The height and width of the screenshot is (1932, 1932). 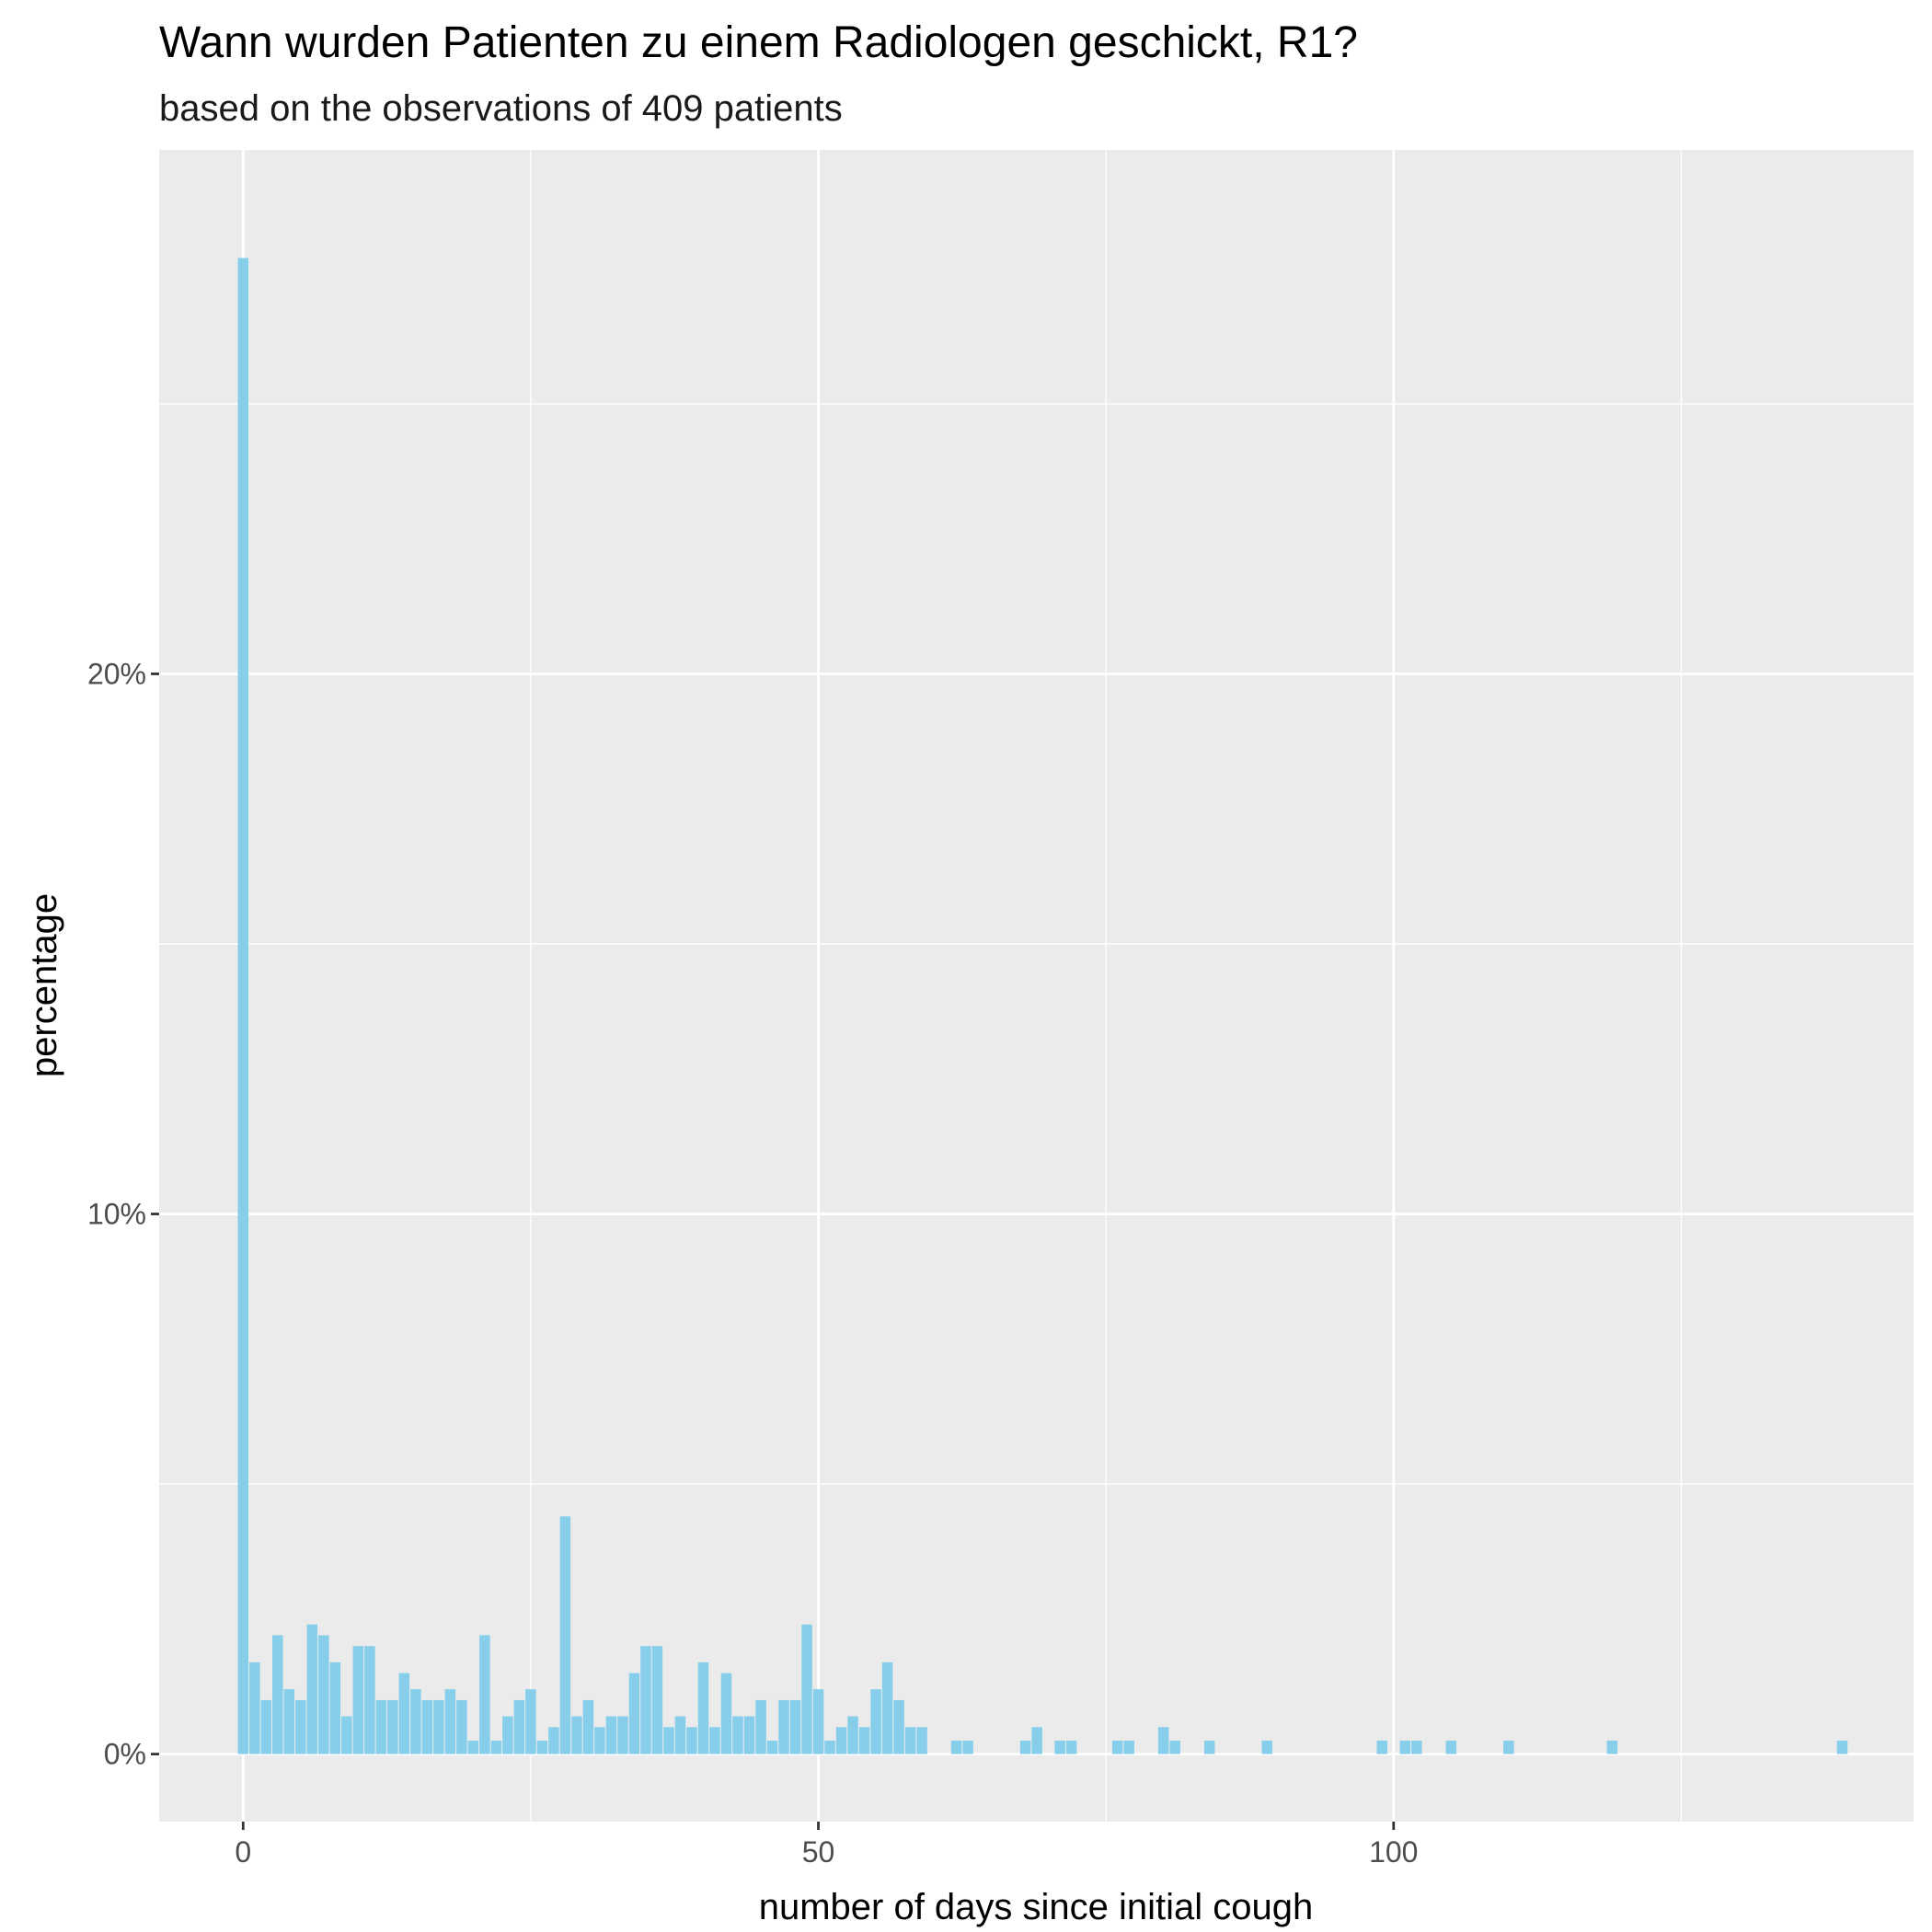 I want to click on x-tick-label: 100, so click(x=1393, y=1852).